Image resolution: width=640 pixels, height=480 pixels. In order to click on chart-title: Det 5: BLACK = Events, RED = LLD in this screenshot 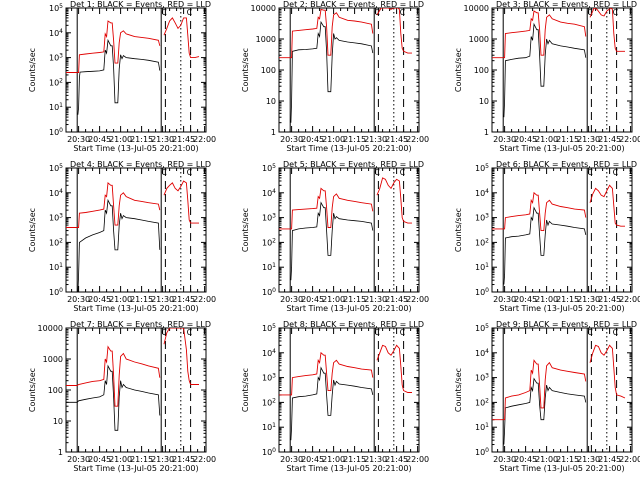, I will do `click(353, 164)`.